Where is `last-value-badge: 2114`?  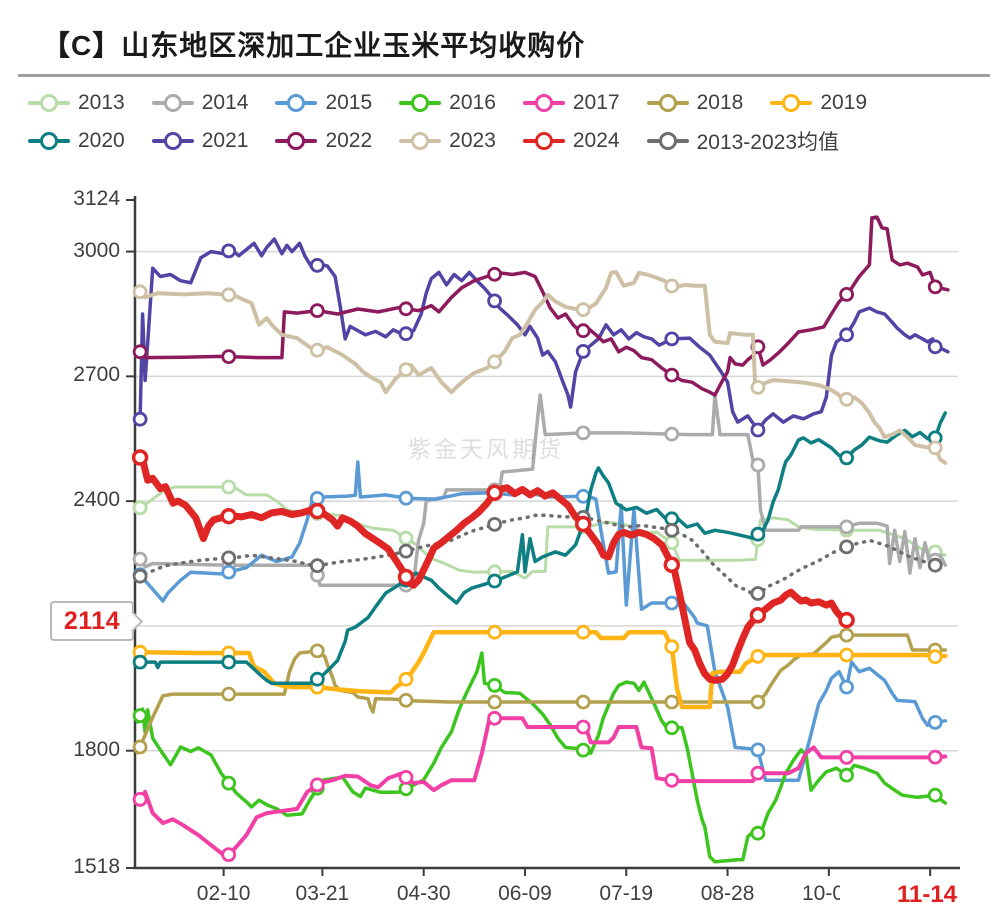
last-value-badge: 2114 is located at coordinates (97, 621).